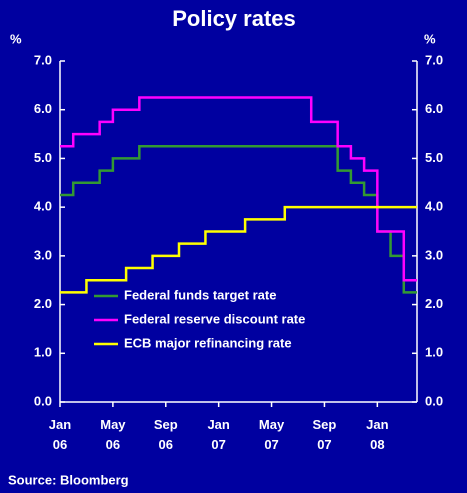 The image size is (467, 493). I want to click on x-tick-label: Sep 07, so click(325, 434).